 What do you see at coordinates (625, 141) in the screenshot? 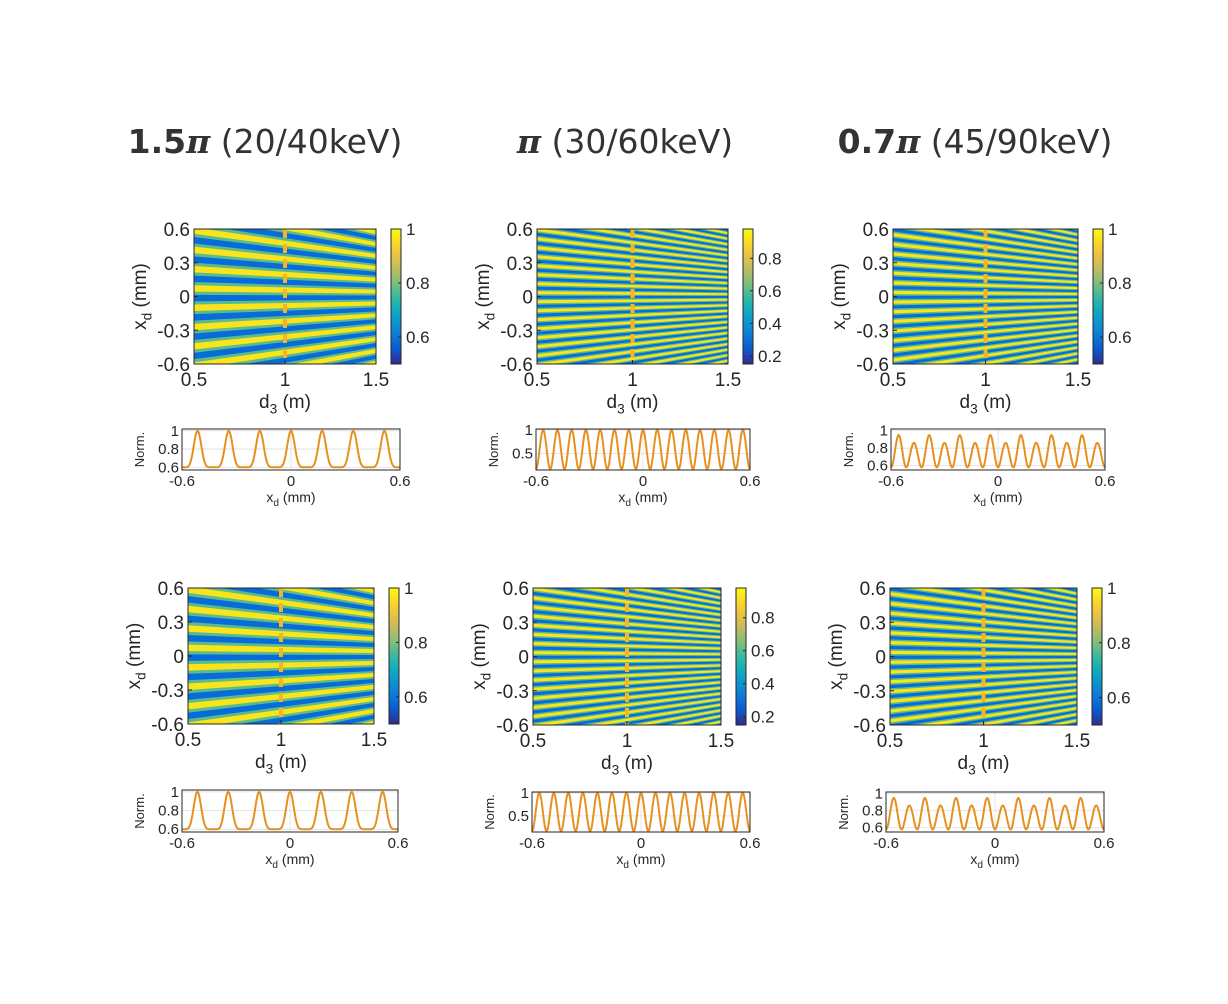
I see `column-title-2: π (30/60keV)` at bounding box center [625, 141].